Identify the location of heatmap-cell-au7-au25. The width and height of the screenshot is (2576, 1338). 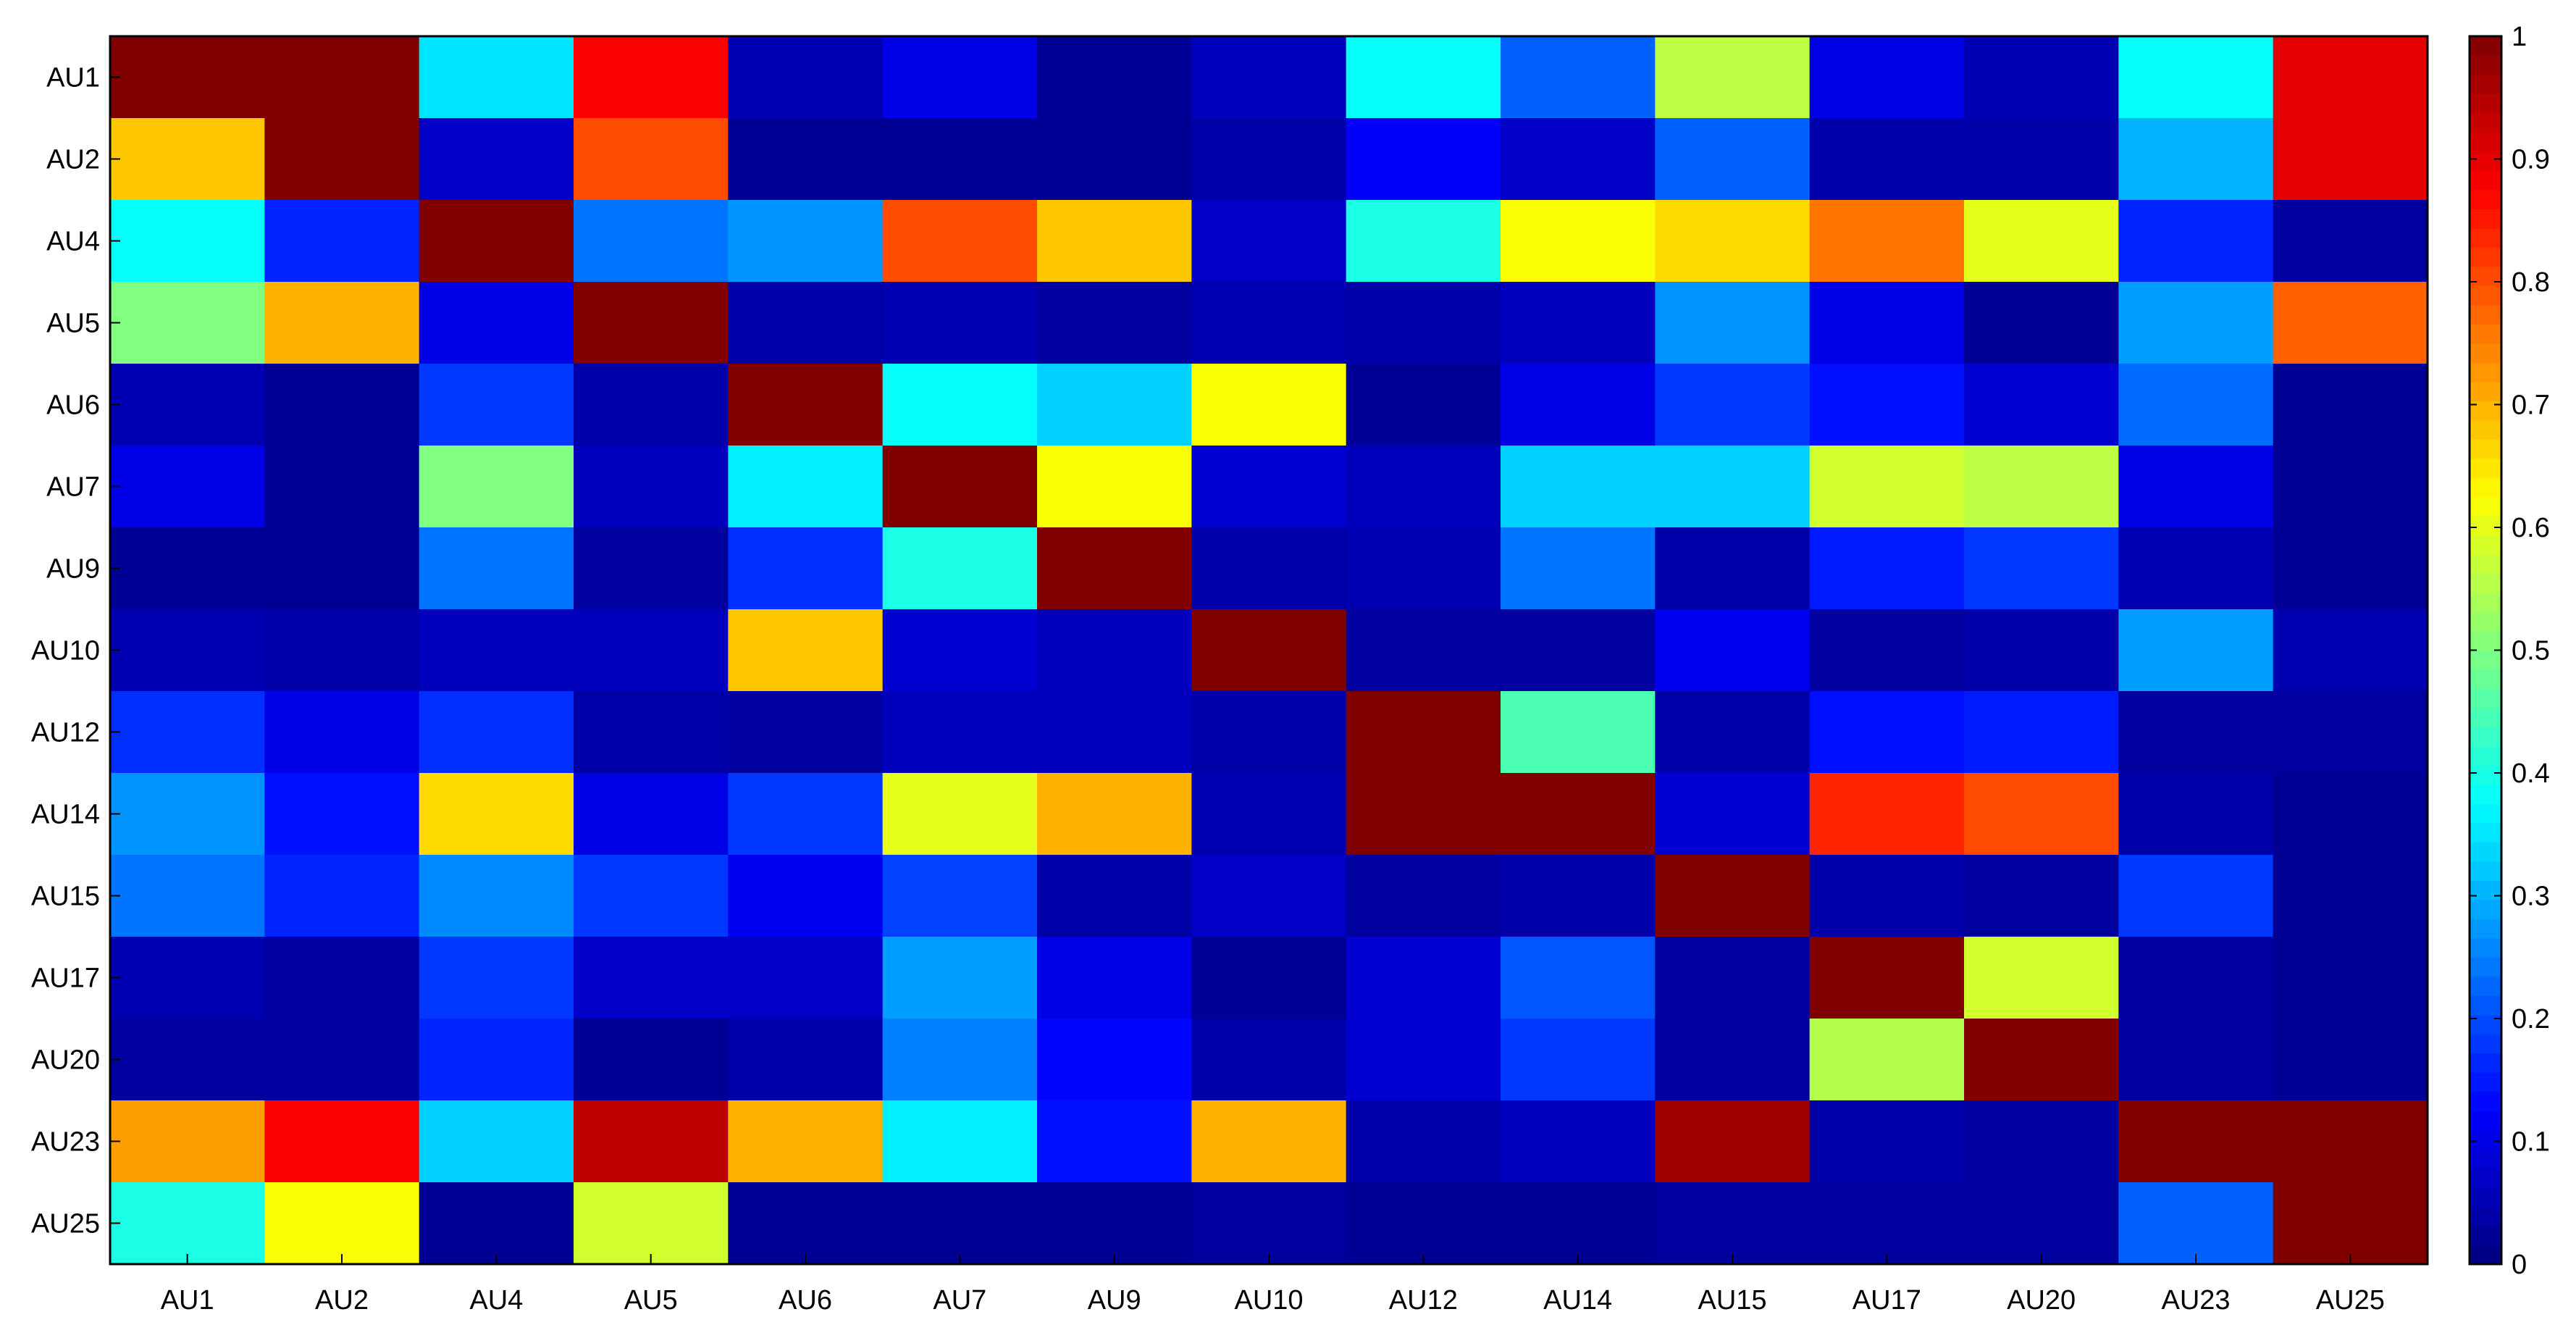
(2350, 487).